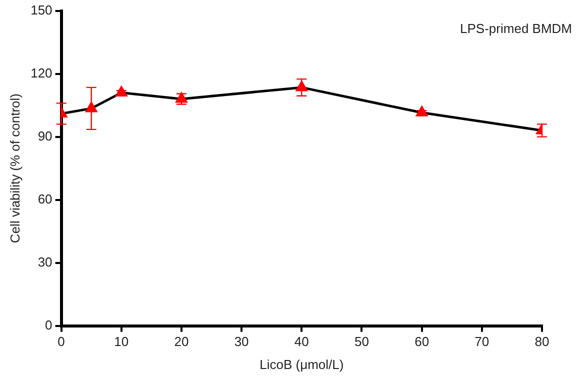 The height and width of the screenshot is (381, 587). I want to click on x-tick-label: 0, so click(61, 342).